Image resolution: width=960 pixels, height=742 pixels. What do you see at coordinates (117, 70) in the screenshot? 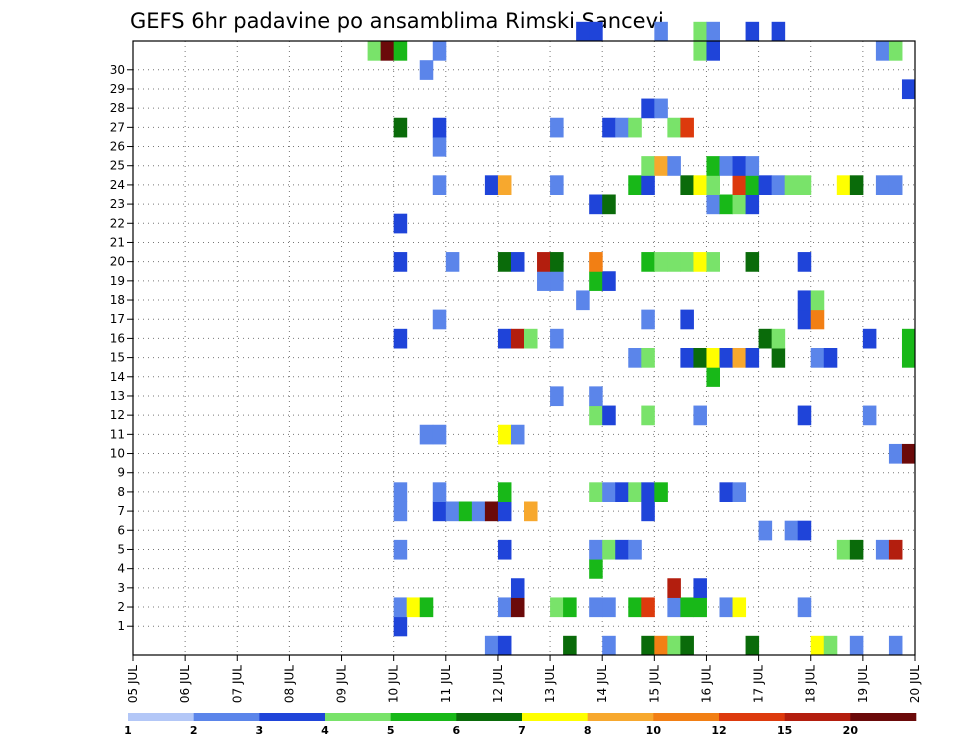
I see `y-tick-label: 30` at bounding box center [117, 70].